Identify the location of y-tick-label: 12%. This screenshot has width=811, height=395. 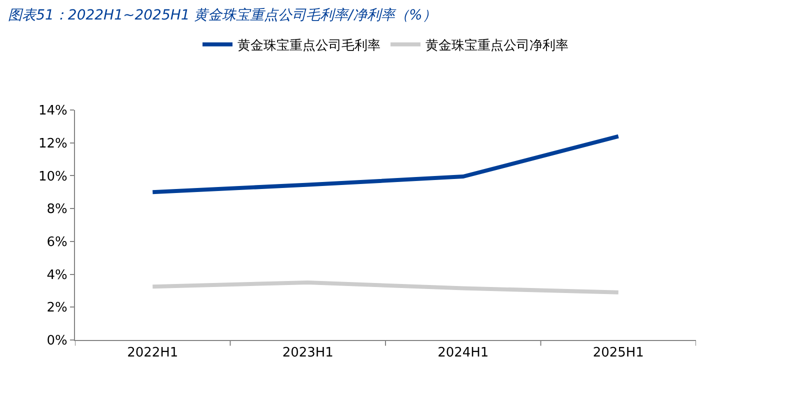
(53, 144).